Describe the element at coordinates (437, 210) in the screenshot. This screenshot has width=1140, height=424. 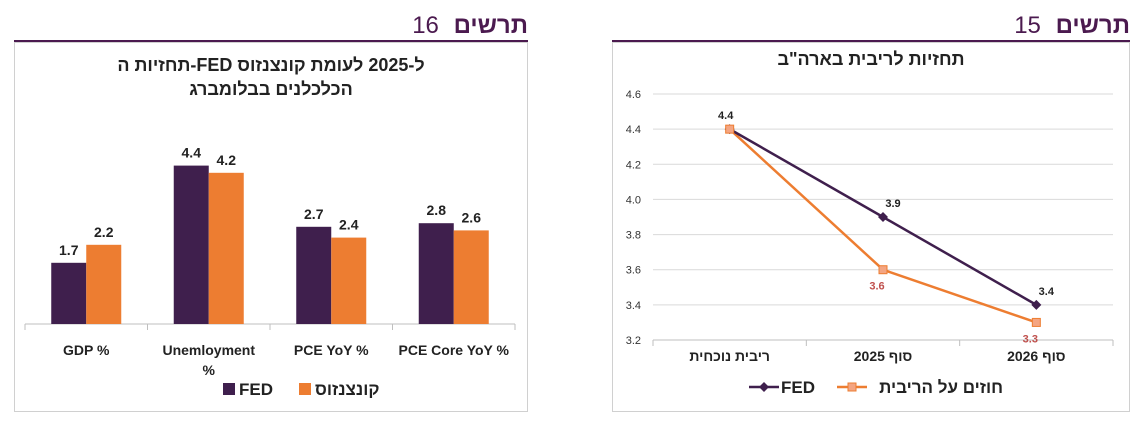
I see `bar-data-label: 2.8` at that location.